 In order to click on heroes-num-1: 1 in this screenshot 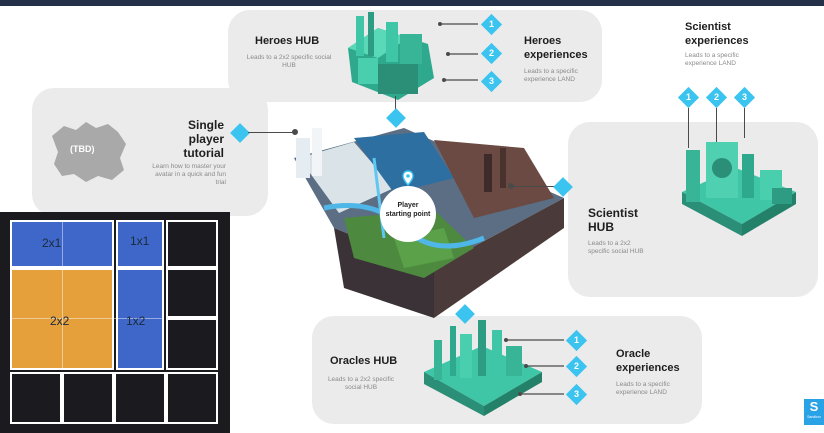, I will do `click(491, 24)`.